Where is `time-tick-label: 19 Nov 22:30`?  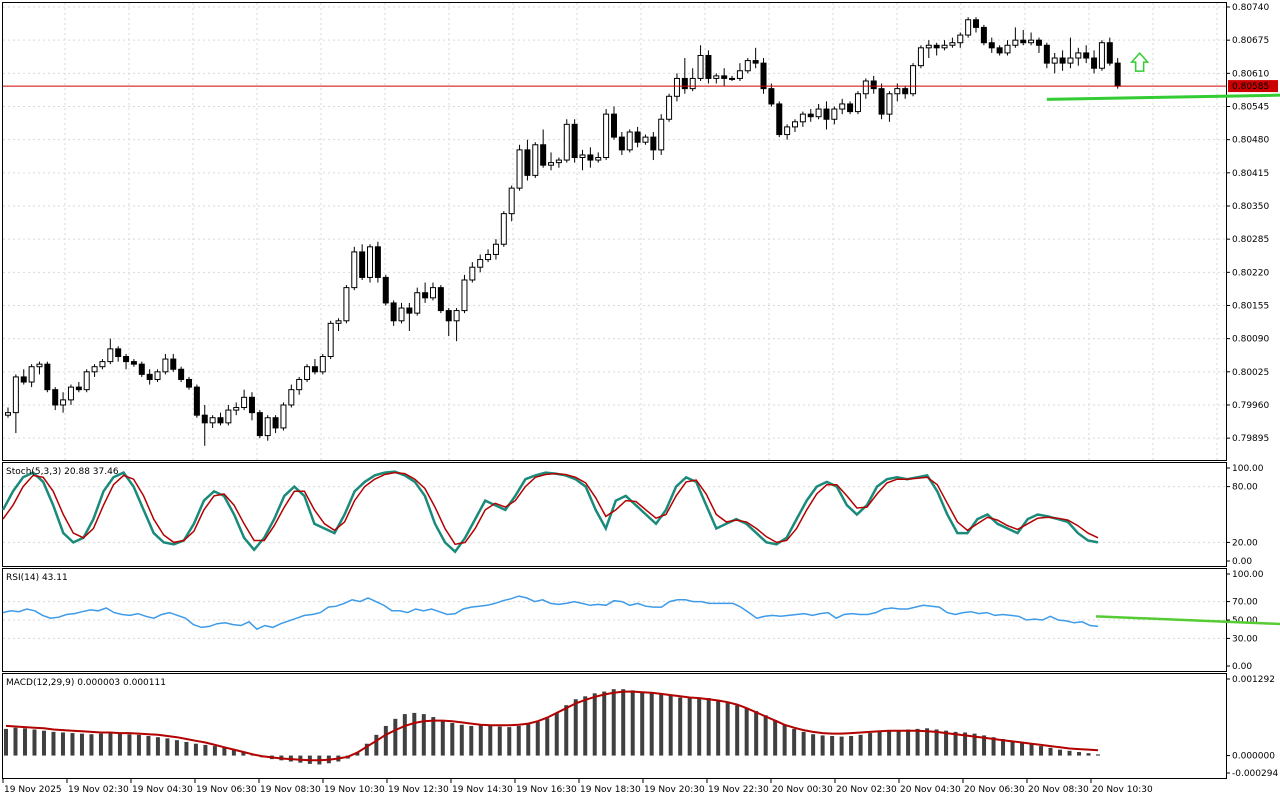 time-tick-label: 19 Nov 22:30 is located at coordinates (738, 790).